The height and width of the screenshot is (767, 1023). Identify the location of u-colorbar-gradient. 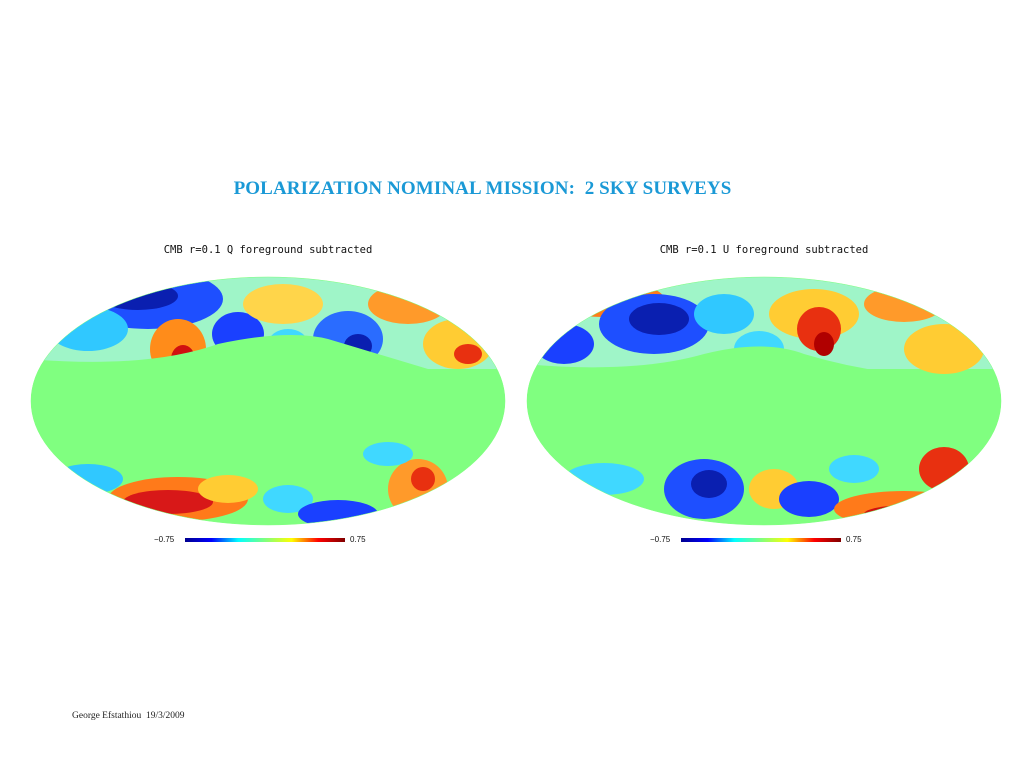
(761, 540).